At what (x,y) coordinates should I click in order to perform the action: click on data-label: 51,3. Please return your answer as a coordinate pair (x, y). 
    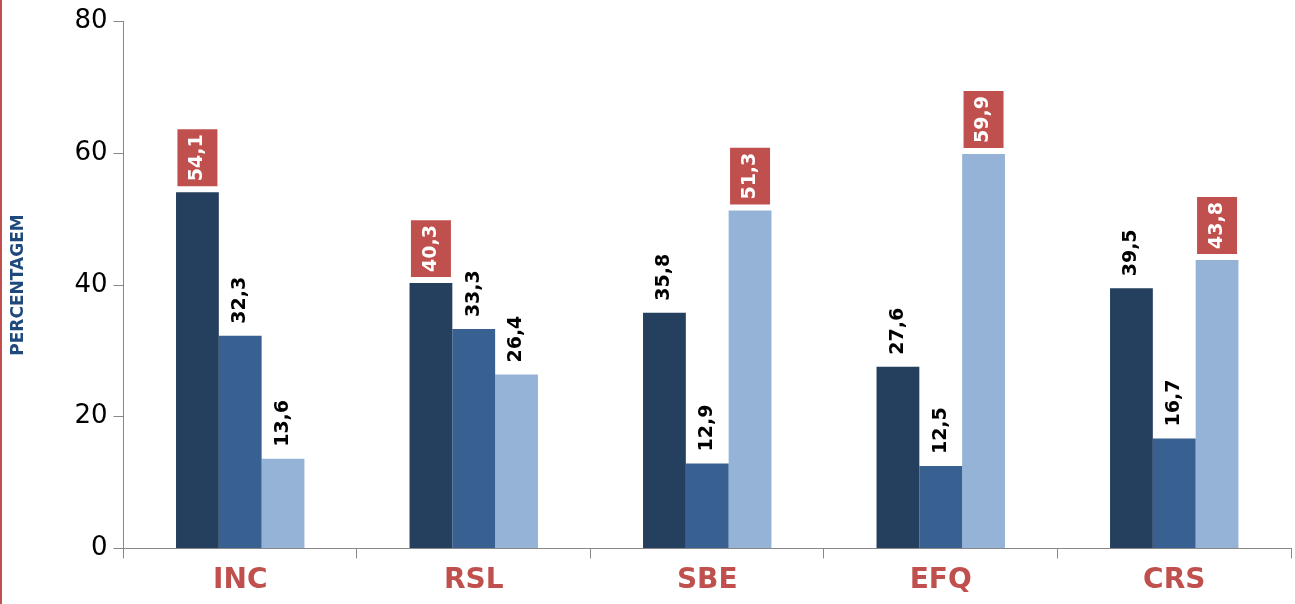
    Looking at the image, I should click on (747, 176).